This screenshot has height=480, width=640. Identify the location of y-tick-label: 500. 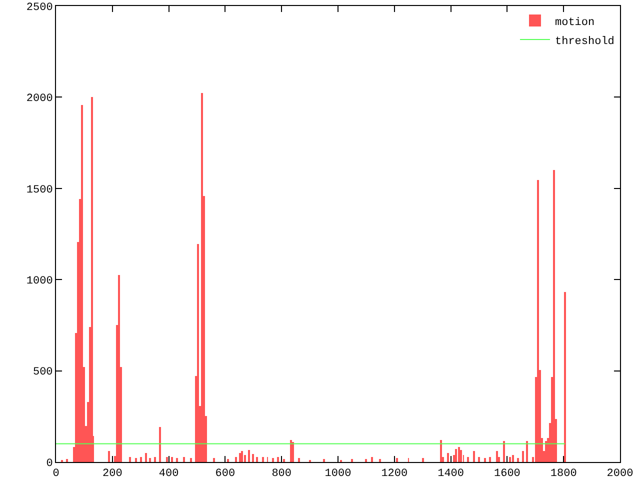
(42, 372).